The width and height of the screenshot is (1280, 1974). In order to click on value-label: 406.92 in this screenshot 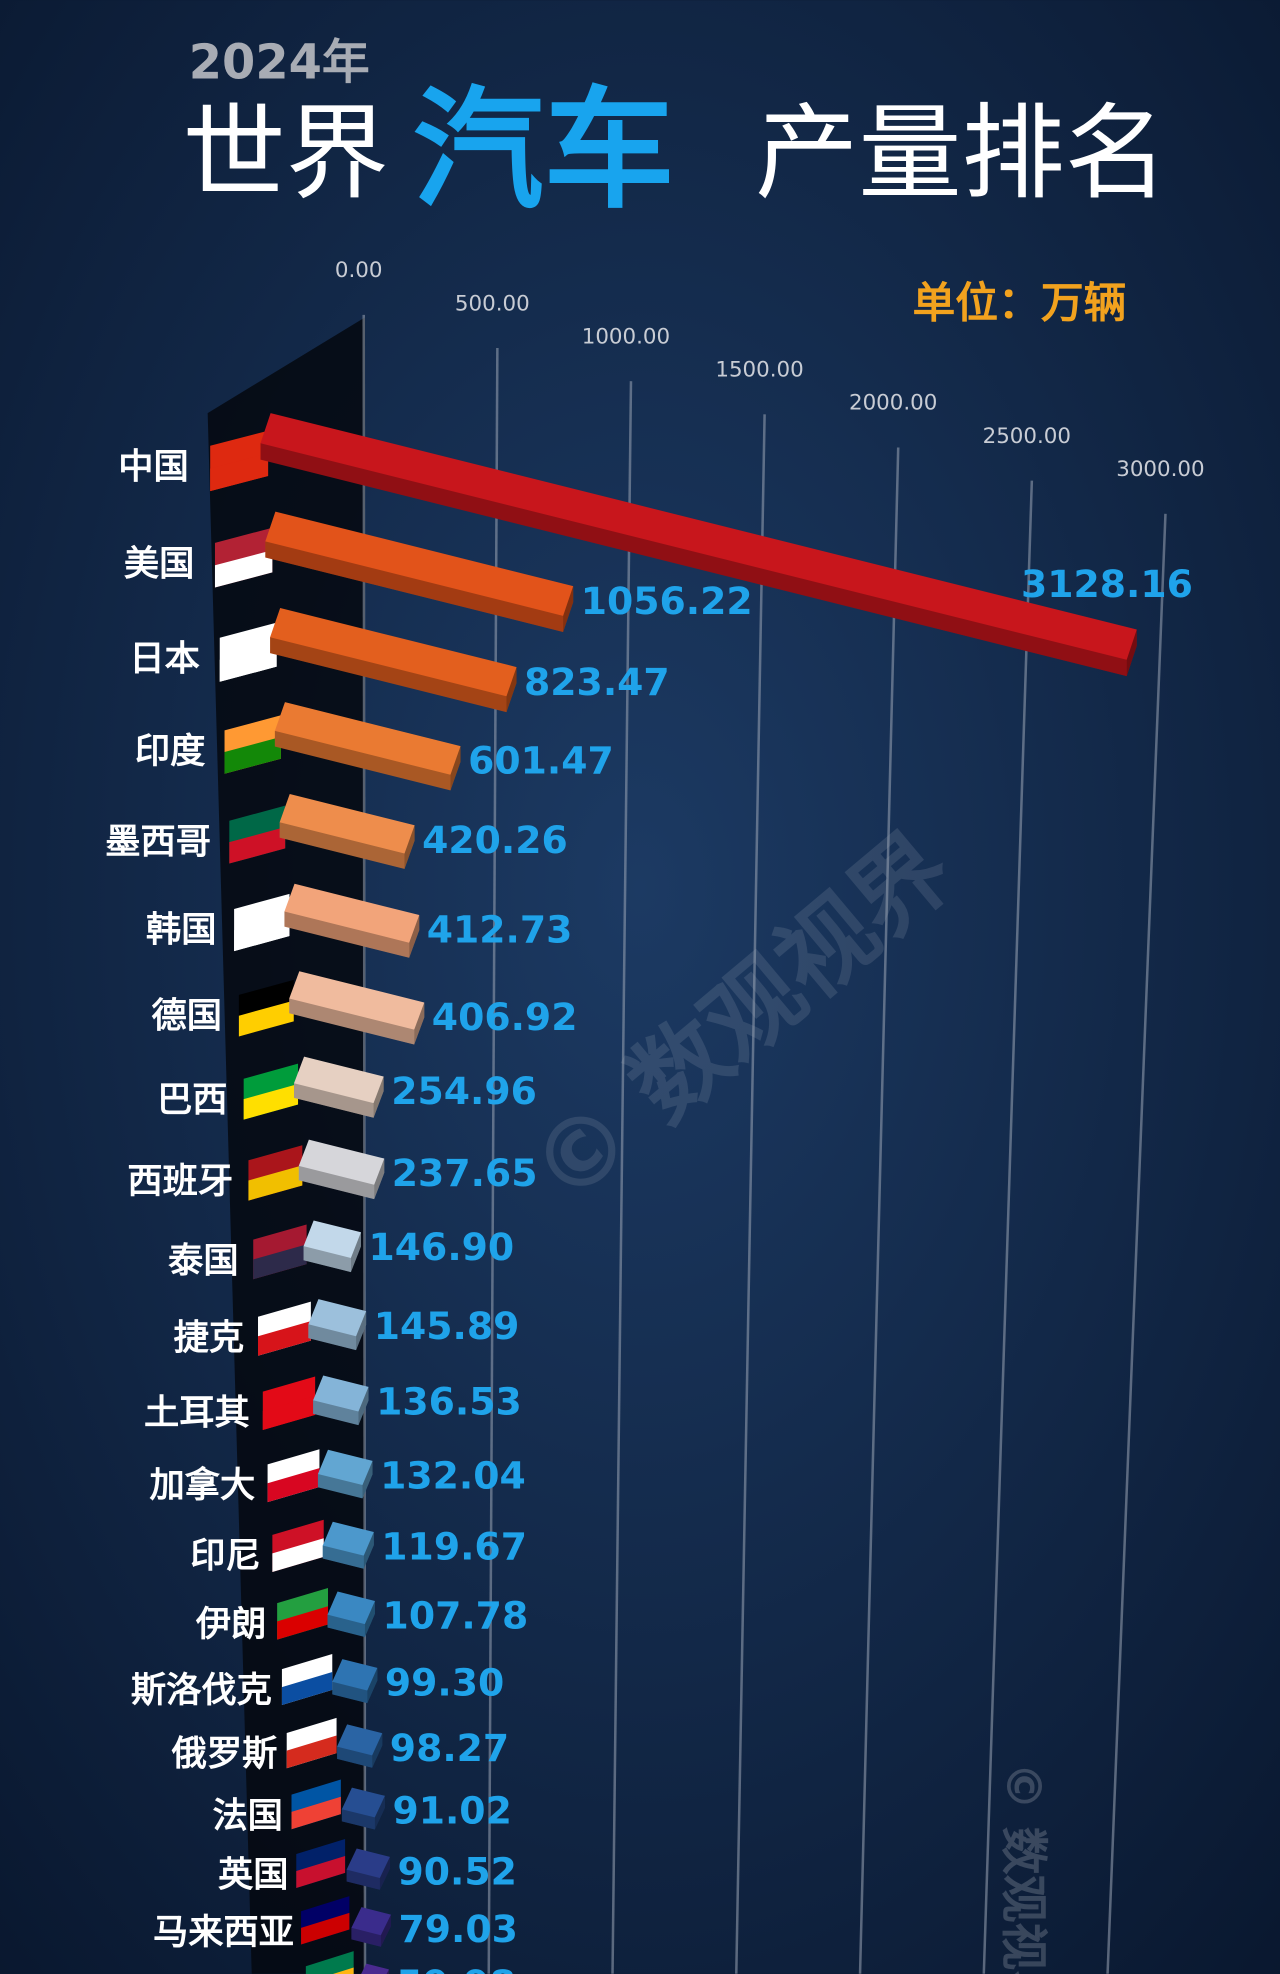, I will do `click(505, 1017)`.